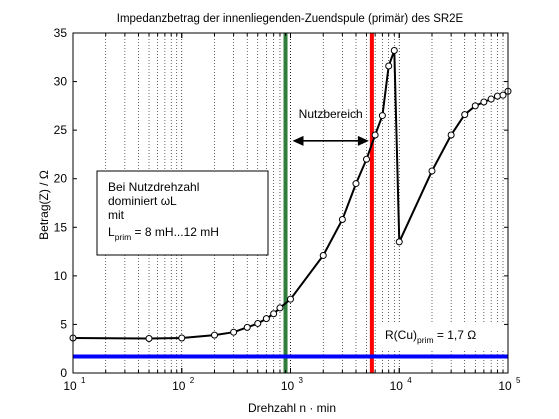  I want to click on y-tick-label: 10, so click(61, 276).